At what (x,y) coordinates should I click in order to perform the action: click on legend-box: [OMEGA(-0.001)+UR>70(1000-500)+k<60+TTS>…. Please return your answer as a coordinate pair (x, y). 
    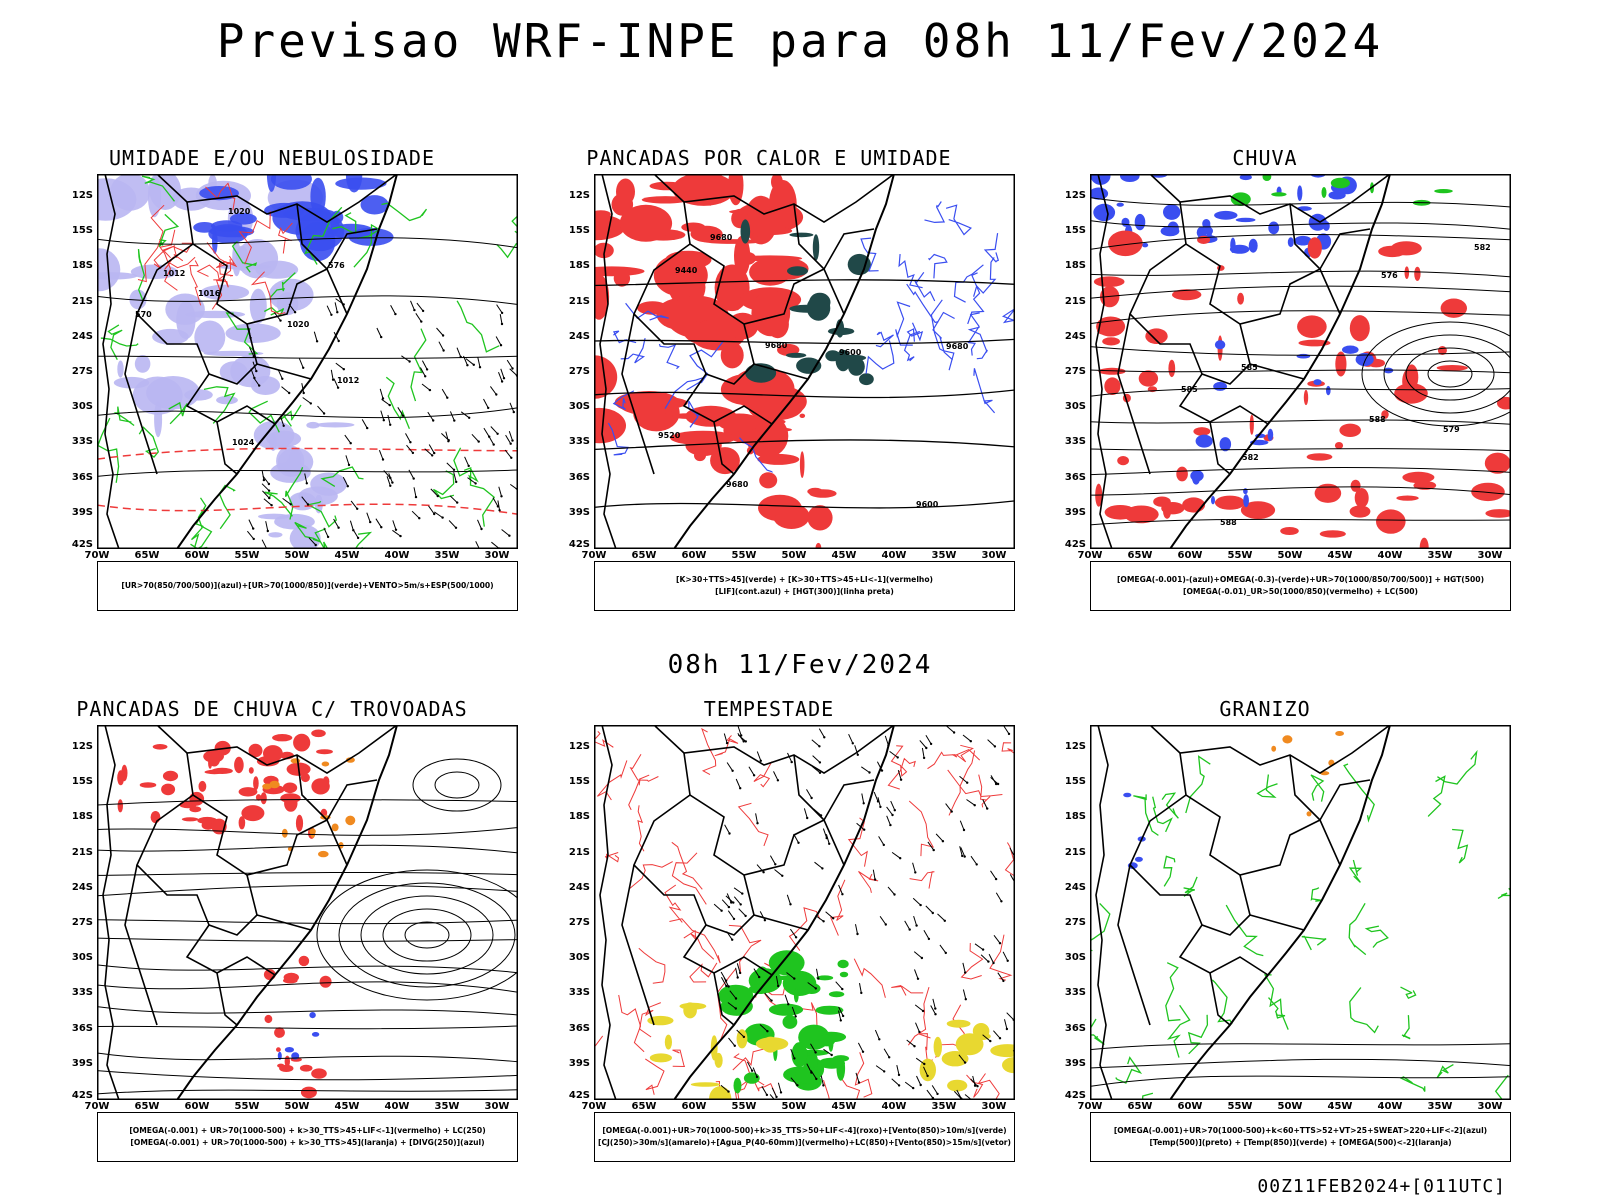
    Looking at the image, I should click on (1300, 1137).